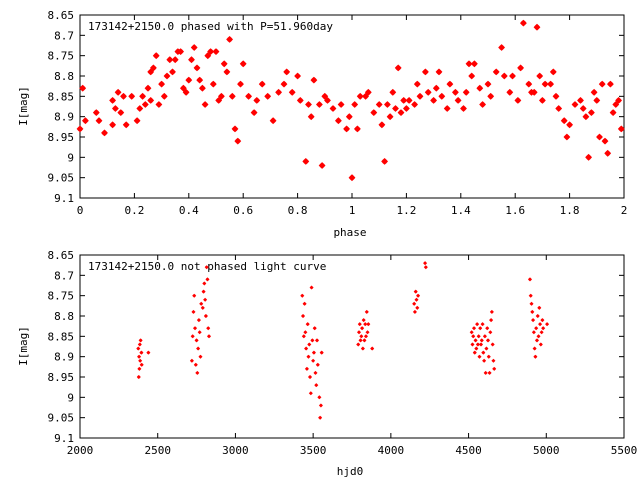  I want to click on x-tick-label: 1.4, so click(461, 210).